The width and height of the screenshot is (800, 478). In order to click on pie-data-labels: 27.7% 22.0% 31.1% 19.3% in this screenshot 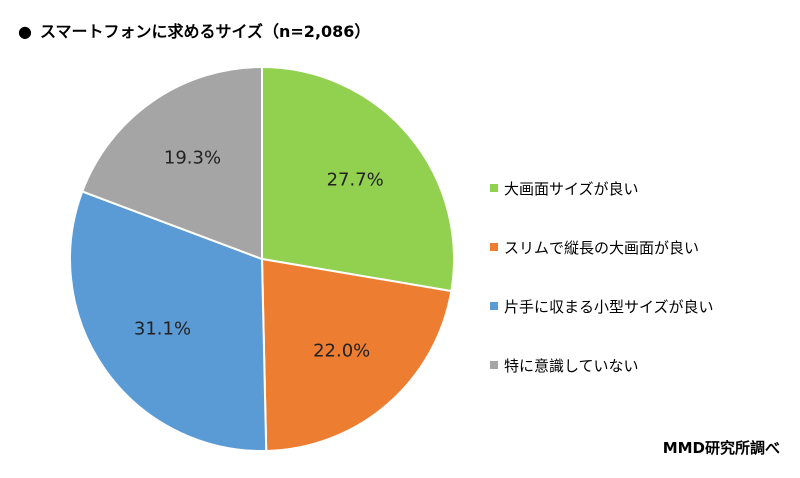, I will do `click(259, 255)`.